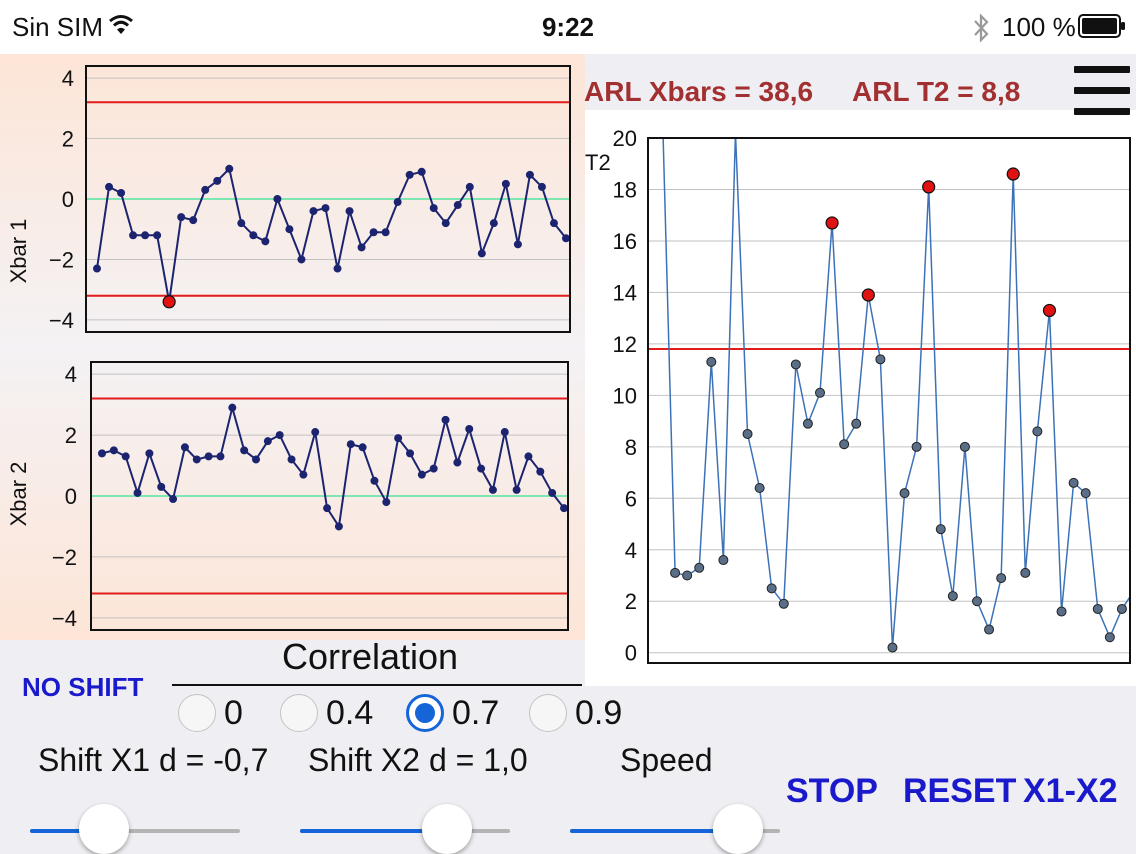 The height and width of the screenshot is (854, 1136). What do you see at coordinates (631, 498) in the screenshot?
I see `y-tick-label: 6` at bounding box center [631, 498].